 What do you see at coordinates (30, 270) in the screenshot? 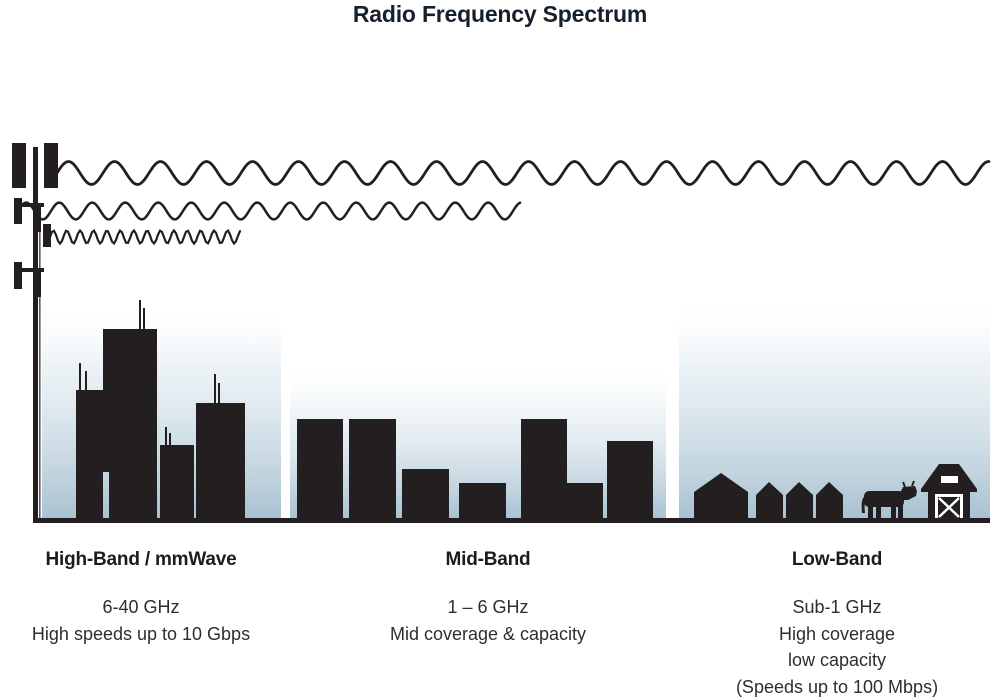
I see `tower-crossbar-lower` at bounding box center [30, 270].